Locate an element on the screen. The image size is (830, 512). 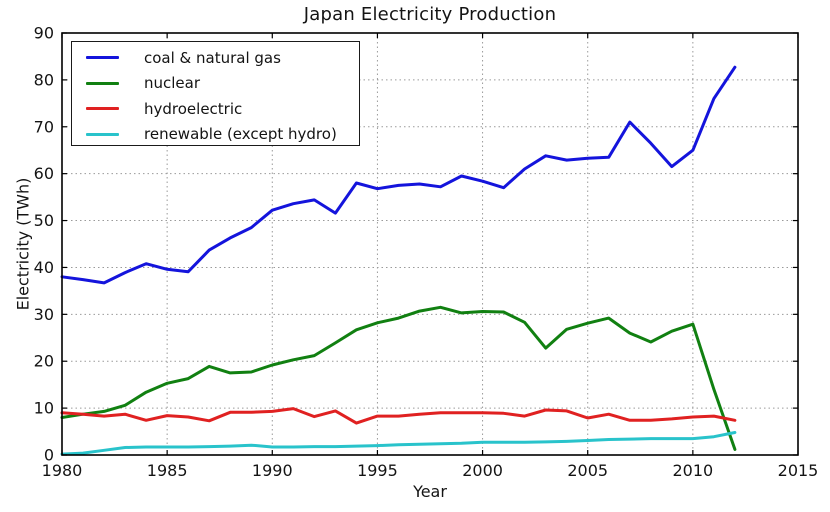
x-tick-label: 1980 is located at coordinates (62, 470).